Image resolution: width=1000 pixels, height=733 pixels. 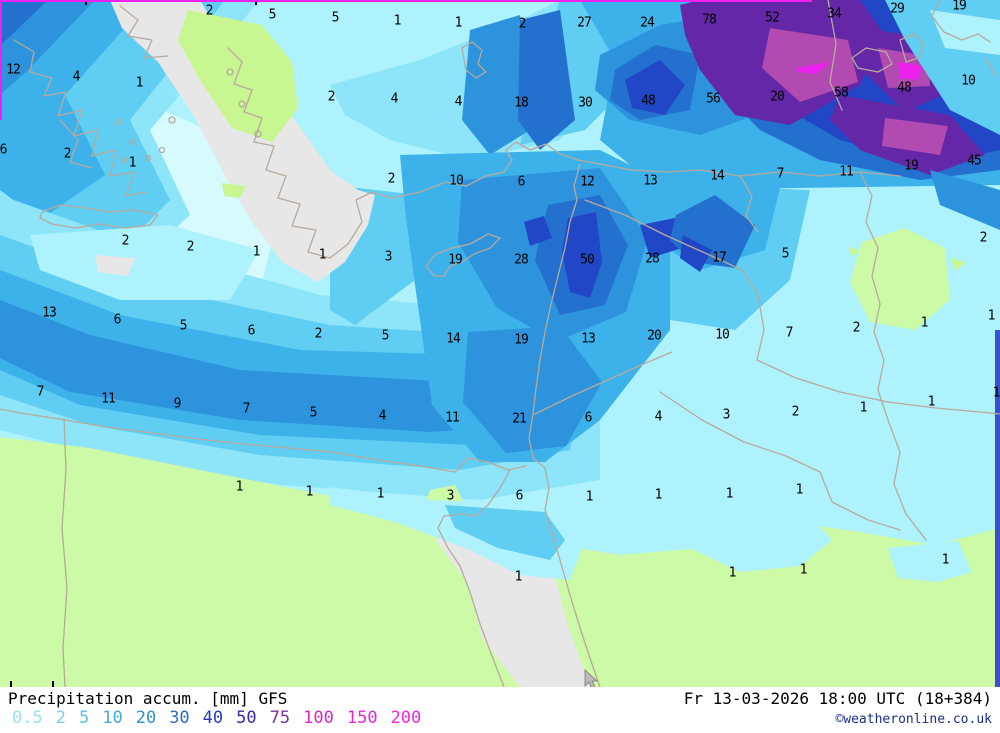 I want to click on cursor-arrow-icon, so click(x=591, y=678).